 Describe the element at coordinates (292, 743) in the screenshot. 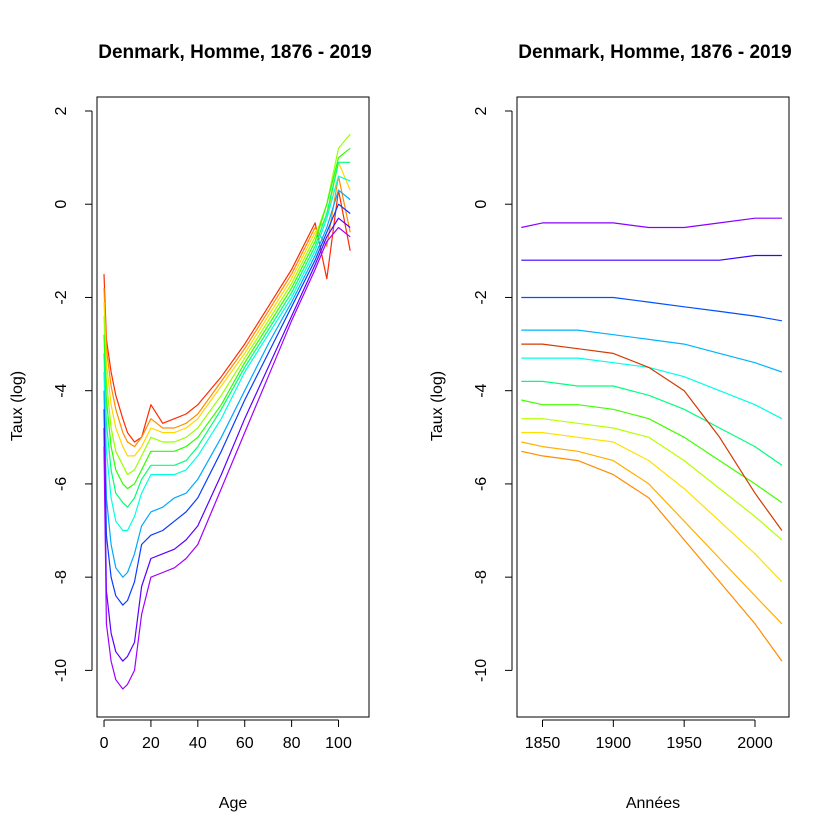

I see `x-tick-label: 80` at that location.